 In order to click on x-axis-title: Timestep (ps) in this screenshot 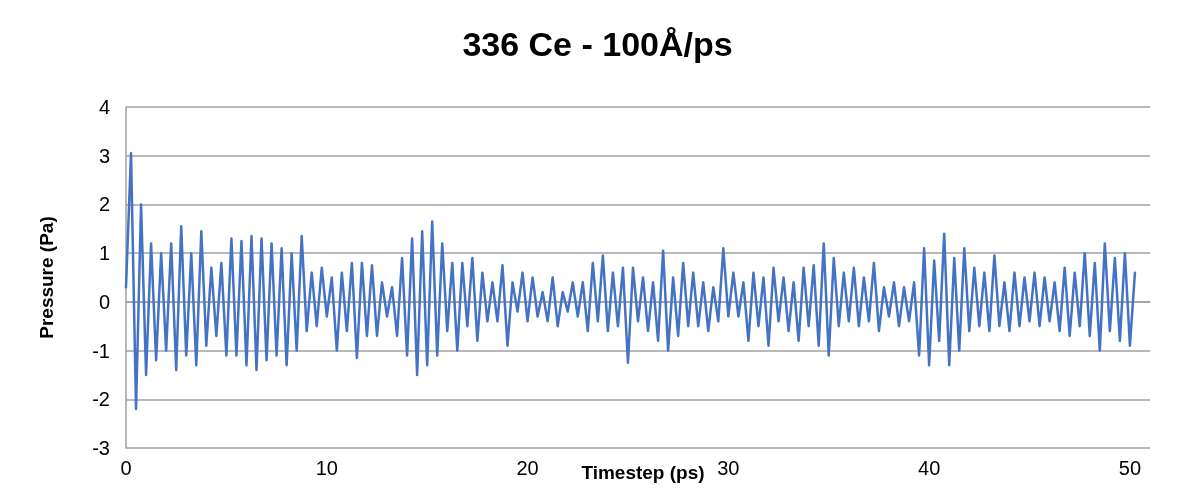, I will do `click(643, 472)`.